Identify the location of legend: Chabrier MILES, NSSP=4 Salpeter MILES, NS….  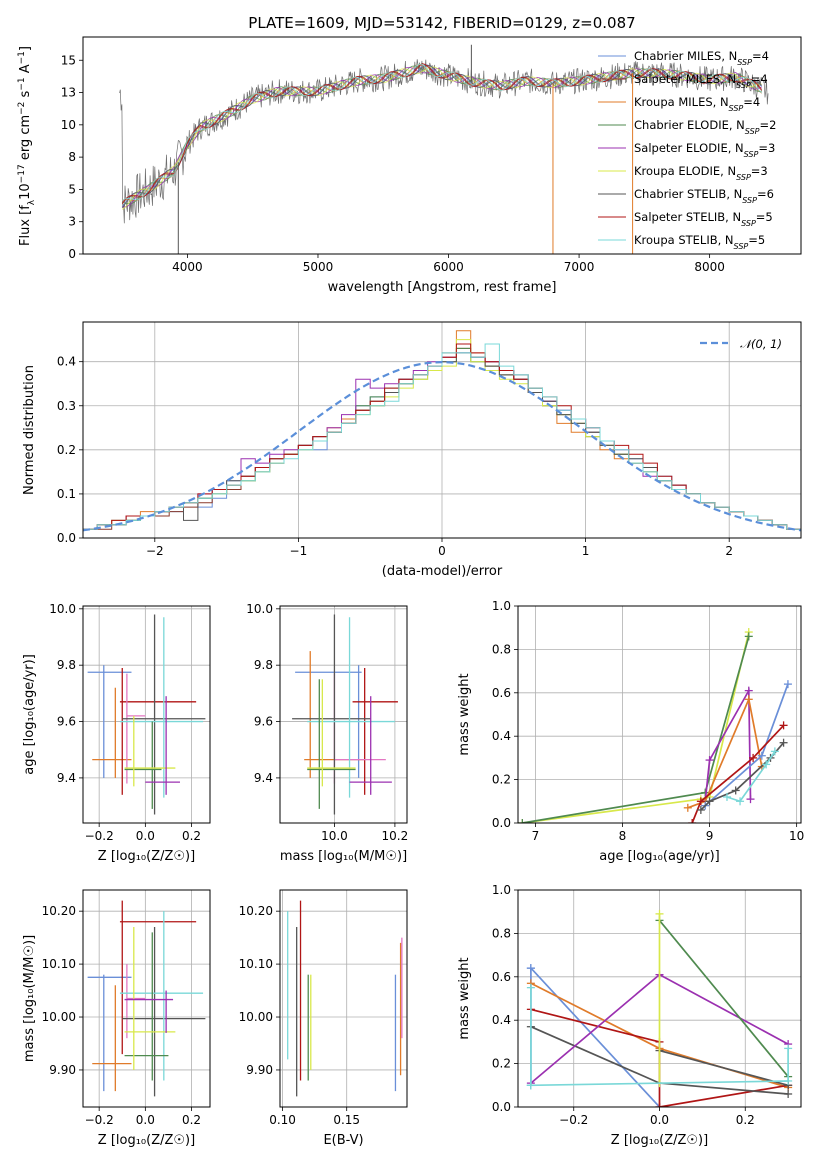
(687, 150).